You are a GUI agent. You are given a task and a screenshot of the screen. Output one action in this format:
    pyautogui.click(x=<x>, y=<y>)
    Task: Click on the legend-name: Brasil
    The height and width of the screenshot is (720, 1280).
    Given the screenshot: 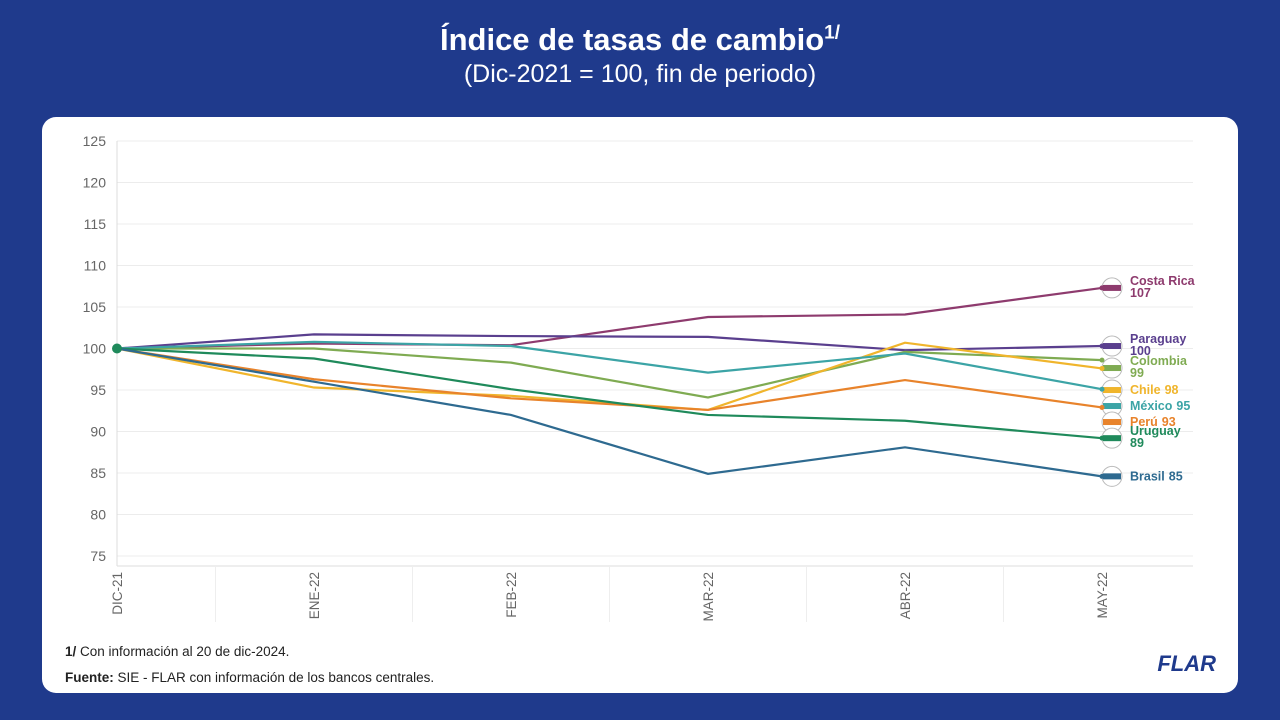 What is the action you would take?
    pyautogui.click(x=1147, y=476)
    